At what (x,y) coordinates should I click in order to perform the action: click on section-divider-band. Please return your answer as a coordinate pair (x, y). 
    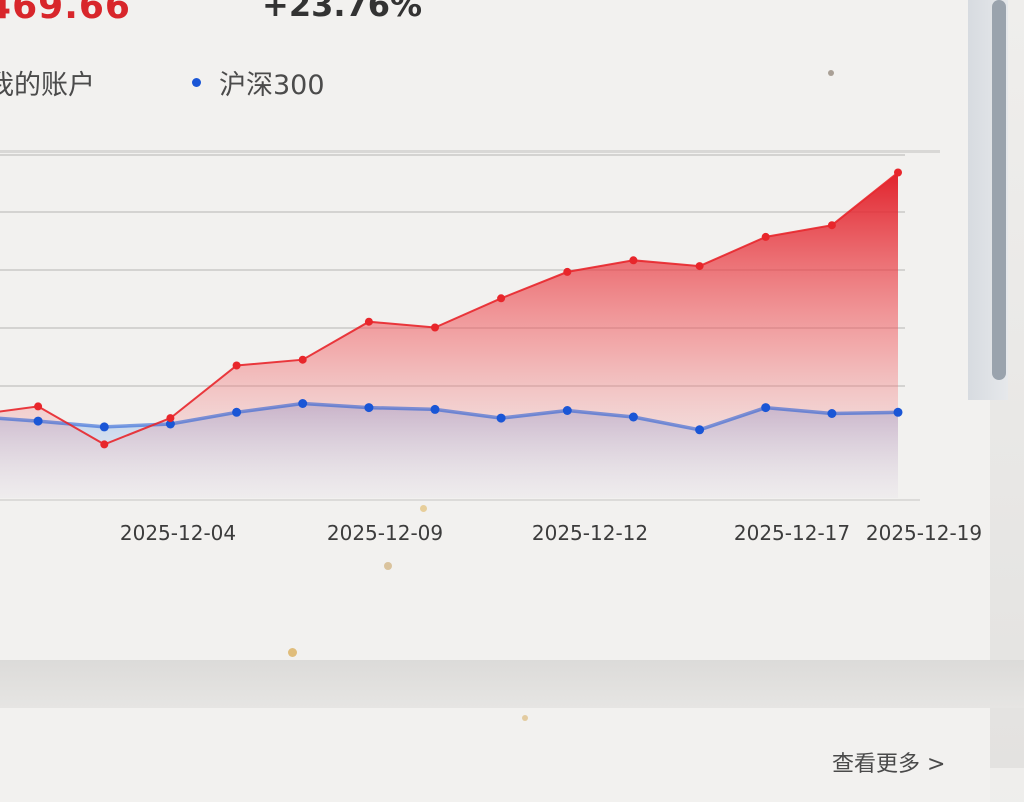
    Looking at the image, I should click on (512, 684).